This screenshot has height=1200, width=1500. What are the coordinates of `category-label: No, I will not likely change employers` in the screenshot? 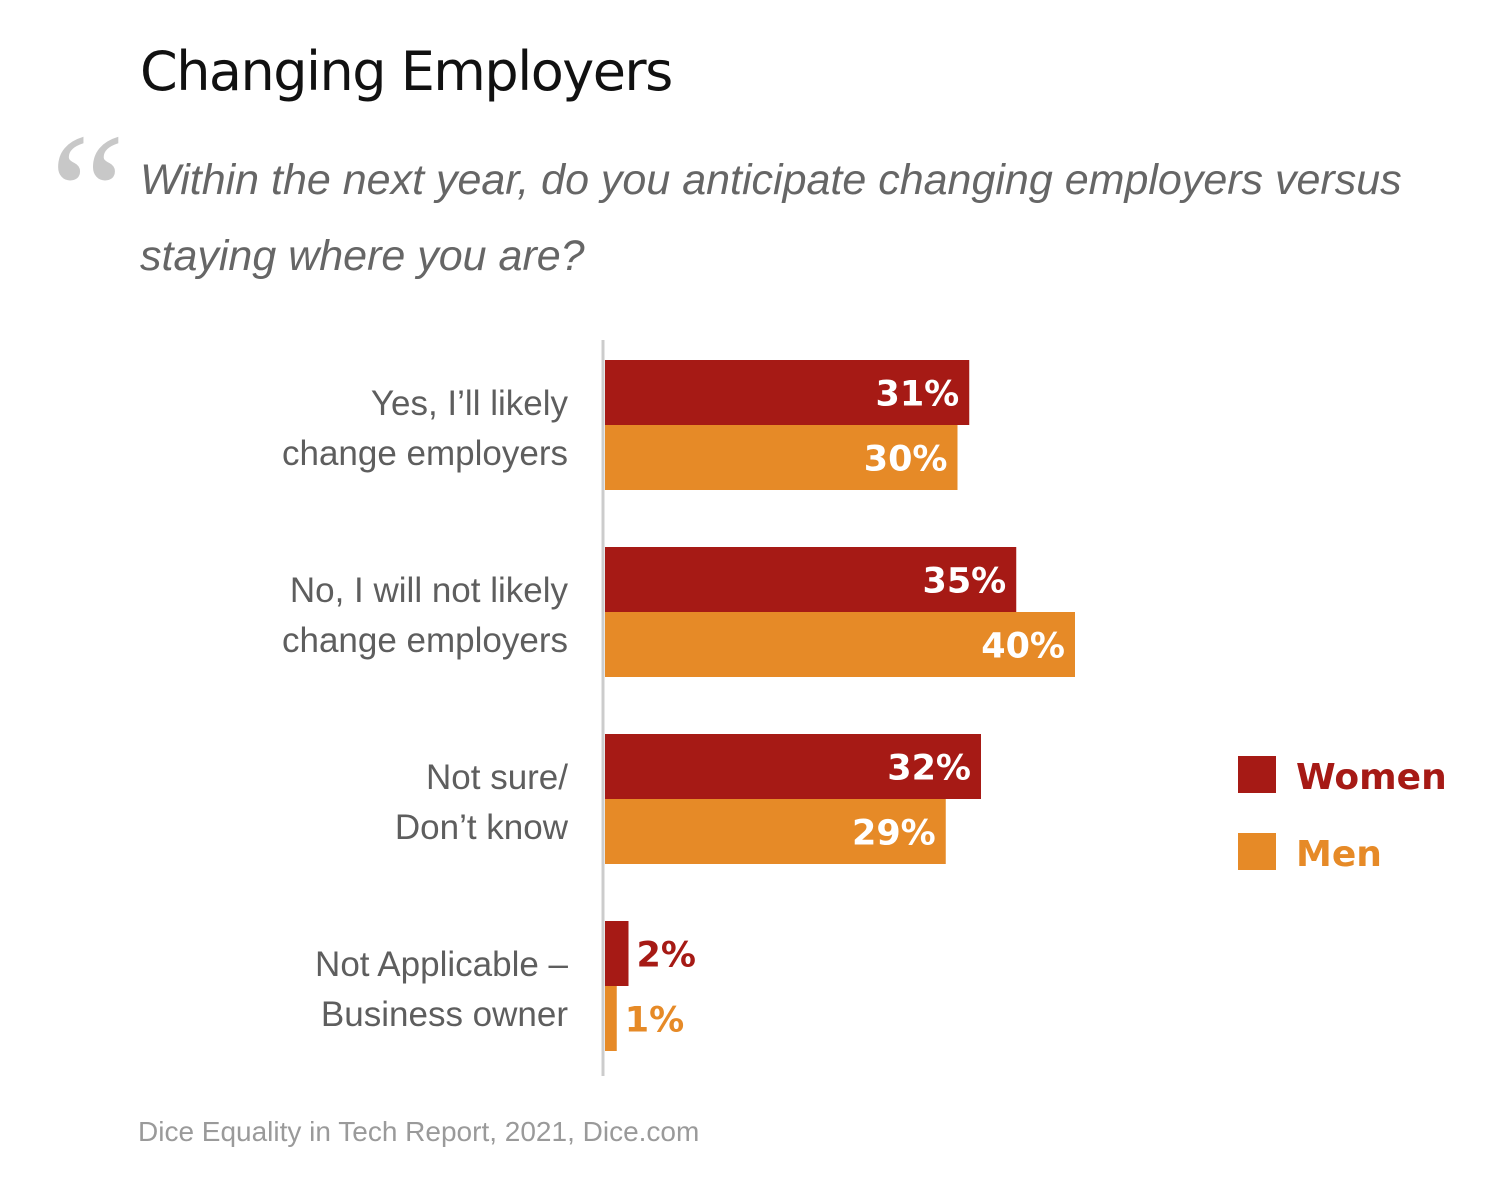 It's located at (425, 615).